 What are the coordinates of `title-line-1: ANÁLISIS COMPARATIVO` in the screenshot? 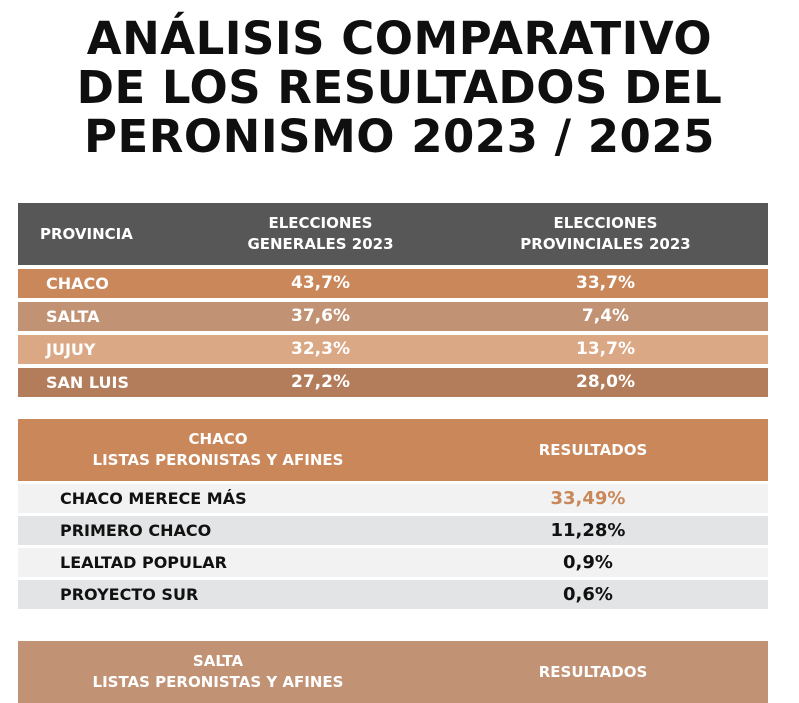 It's located at (399, 38).